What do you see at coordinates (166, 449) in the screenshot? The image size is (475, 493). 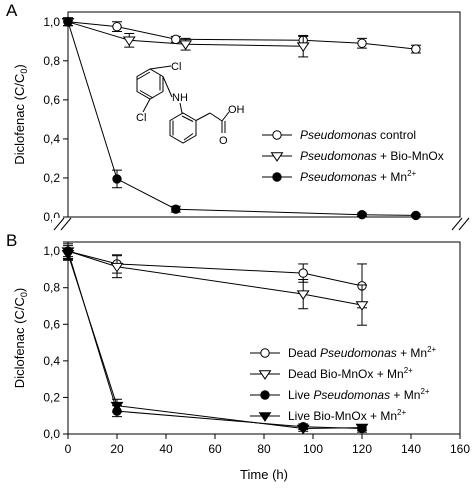 I see `x-tick-label: 40` at bounding box center [166, 449].